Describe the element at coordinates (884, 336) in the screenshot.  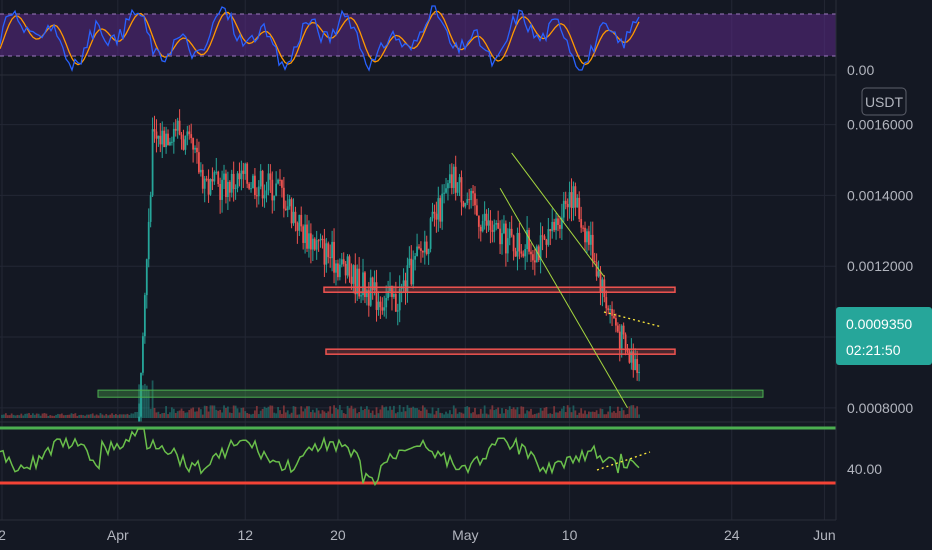
I see `last-price-badge: 0.0009350 02:21:50` at that location.